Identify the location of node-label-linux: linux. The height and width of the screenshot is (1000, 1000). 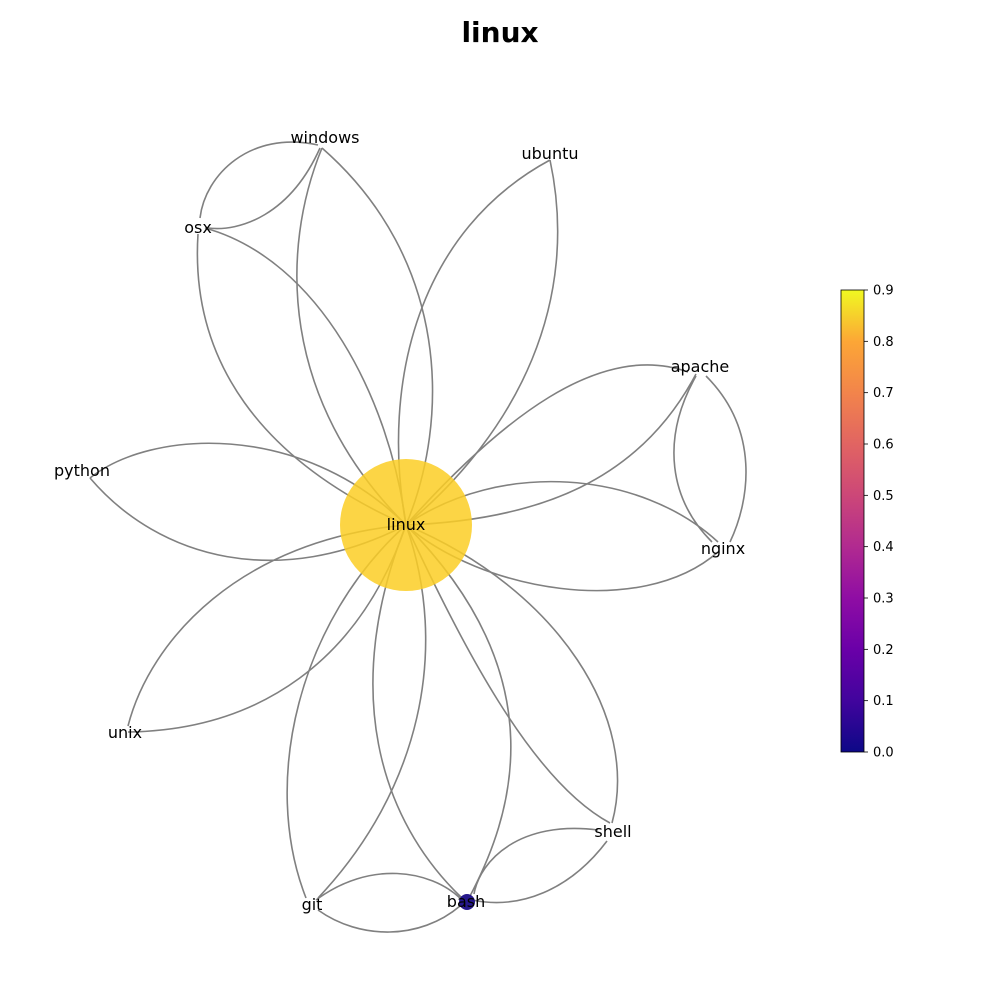
(406, 524).